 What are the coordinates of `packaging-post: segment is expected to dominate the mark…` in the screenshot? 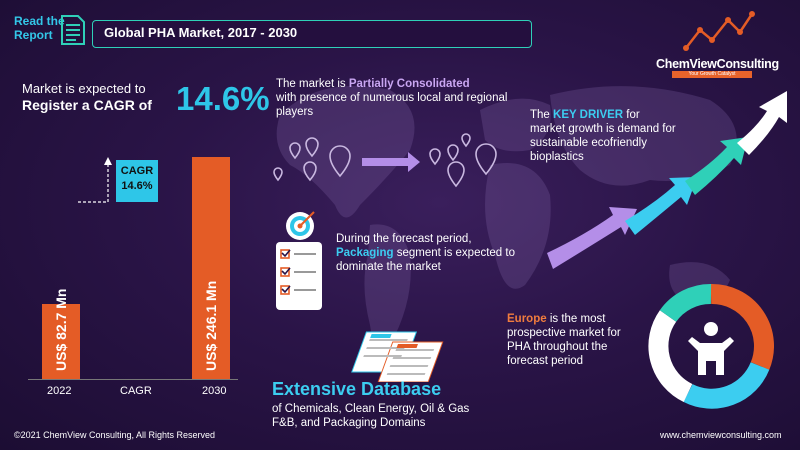 It's located at (425, 260).